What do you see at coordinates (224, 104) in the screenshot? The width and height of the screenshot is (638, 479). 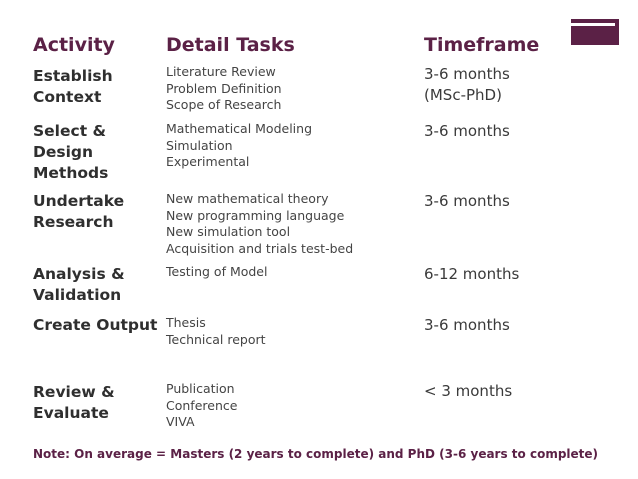 I see `task-item: Scope of Research` at bounding box center [224, 104].